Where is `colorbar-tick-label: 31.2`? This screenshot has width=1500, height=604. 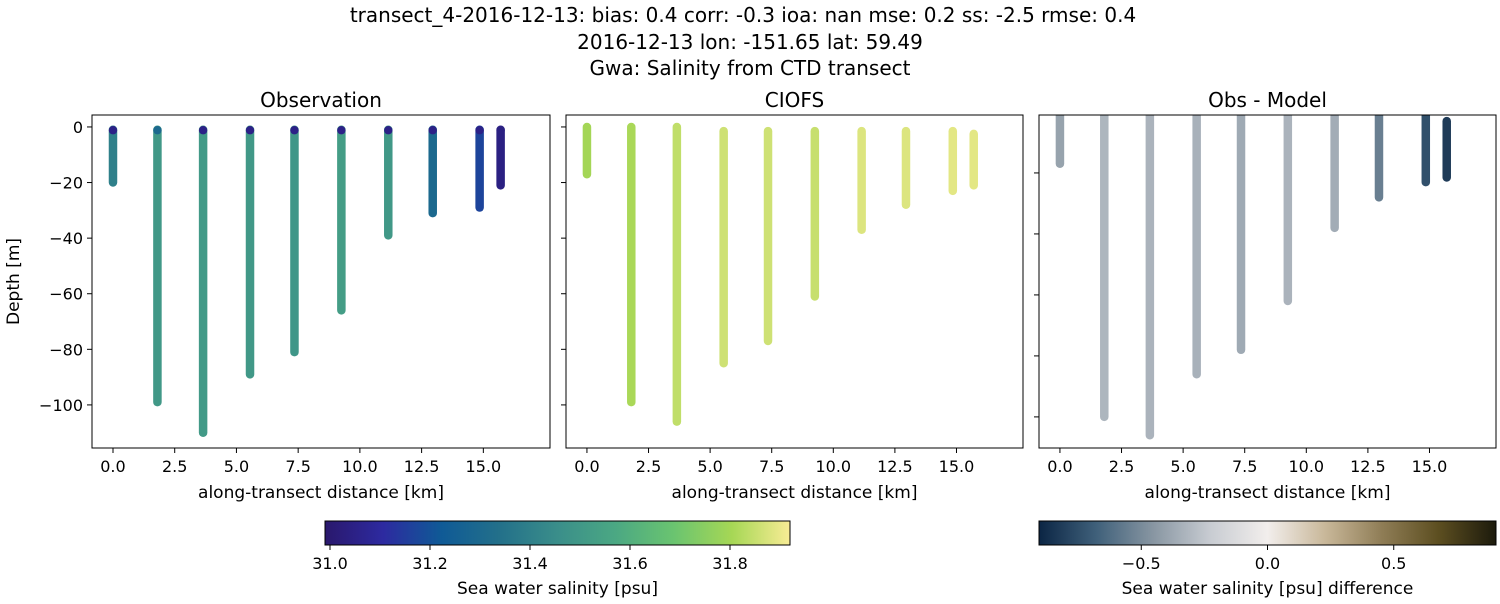 colorbar-tick-label: 31.2 is located at coordinates (430, 563).